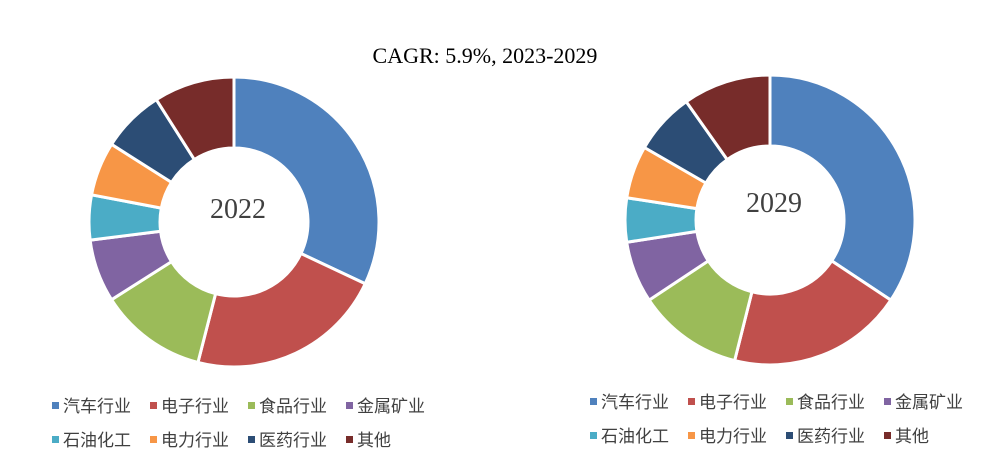 Image resolution: width=1004 pixels, height=473 pixels. I want to click on center-label: 2022, so click(238, 209).